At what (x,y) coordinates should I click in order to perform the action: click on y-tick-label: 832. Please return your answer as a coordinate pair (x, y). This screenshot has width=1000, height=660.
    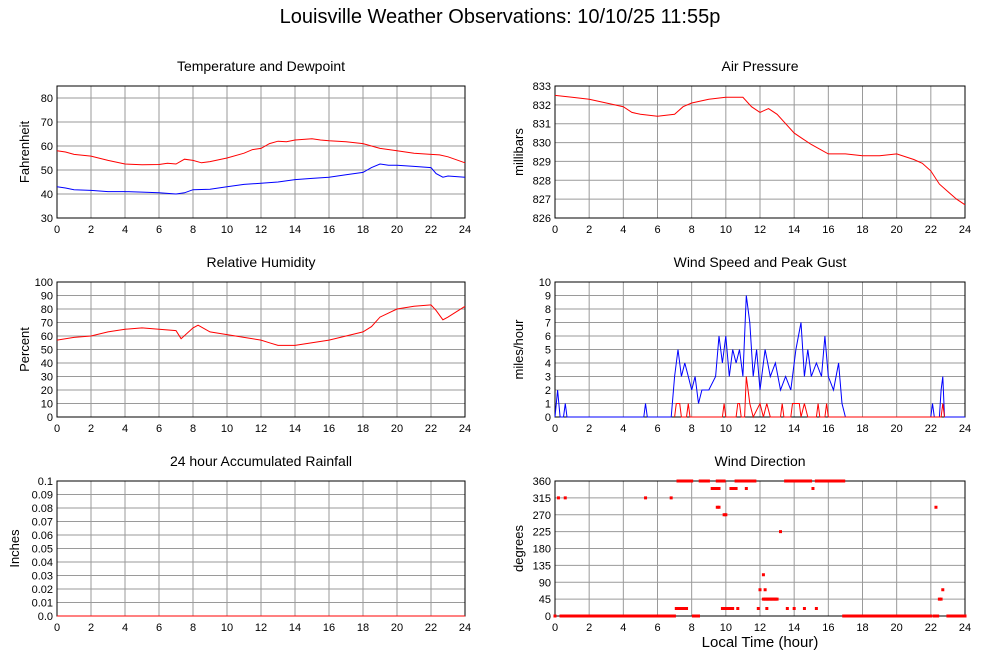
    Looking at the image, I should click on (542, 106).